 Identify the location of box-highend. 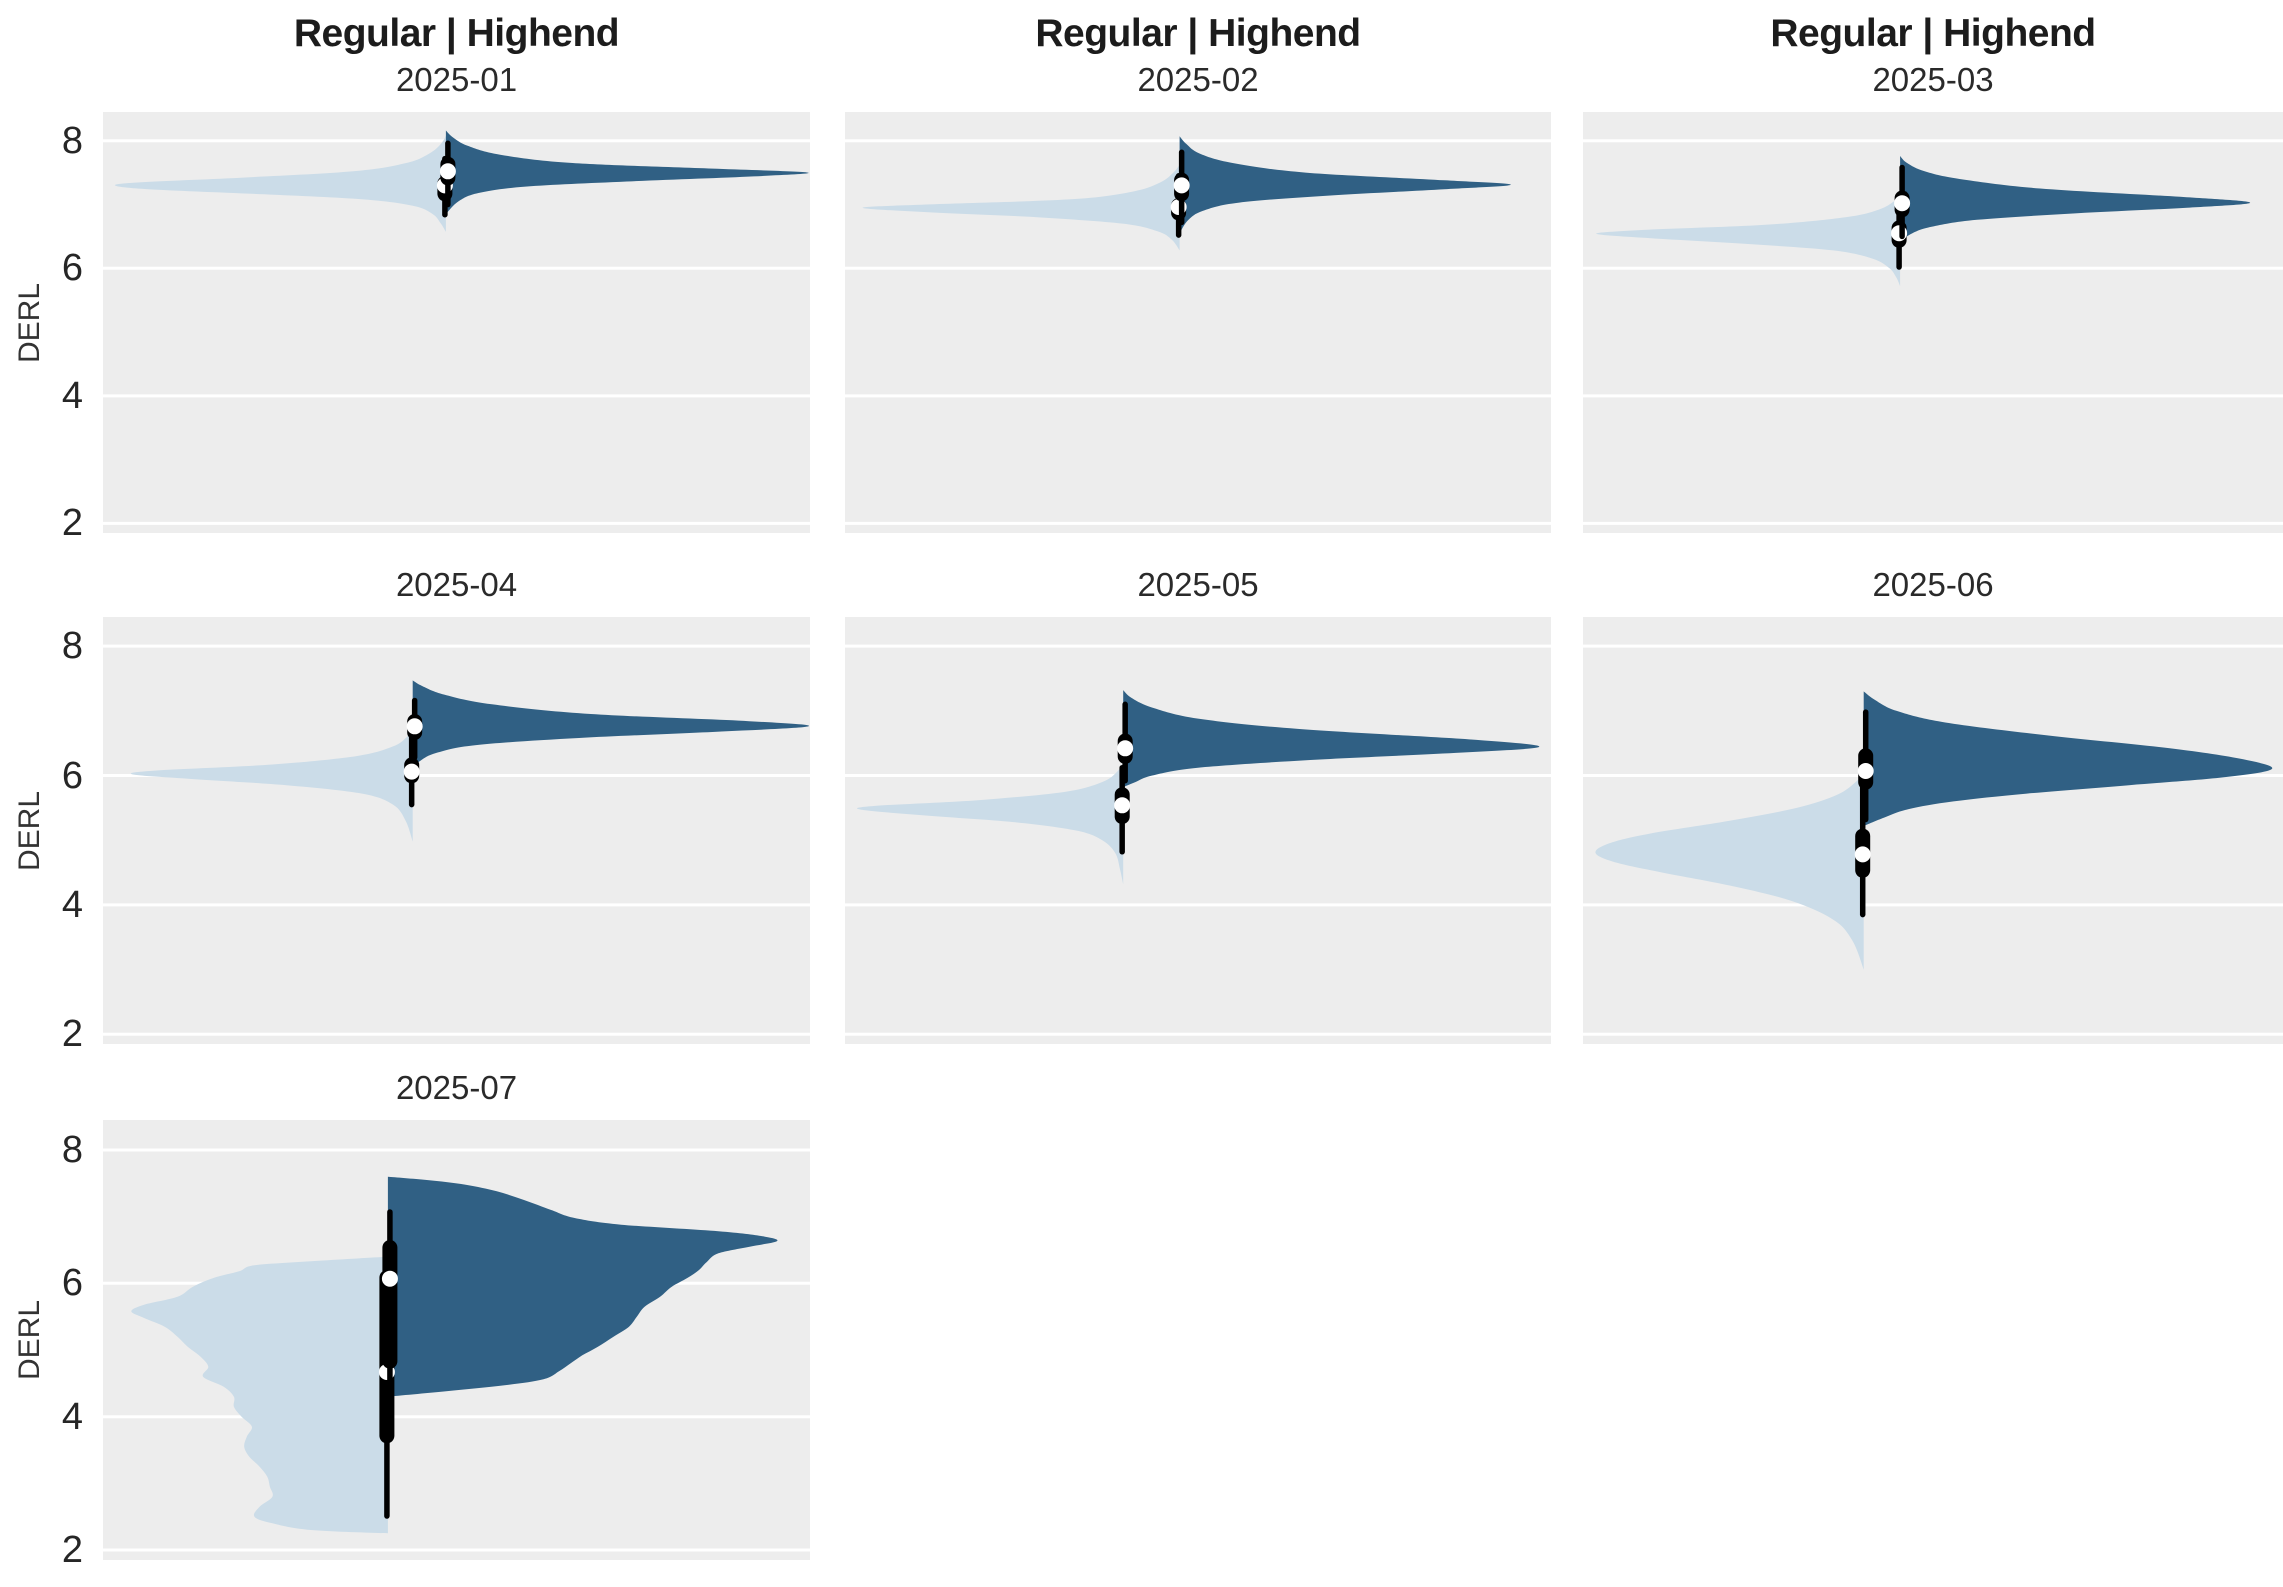
(390, 1304).